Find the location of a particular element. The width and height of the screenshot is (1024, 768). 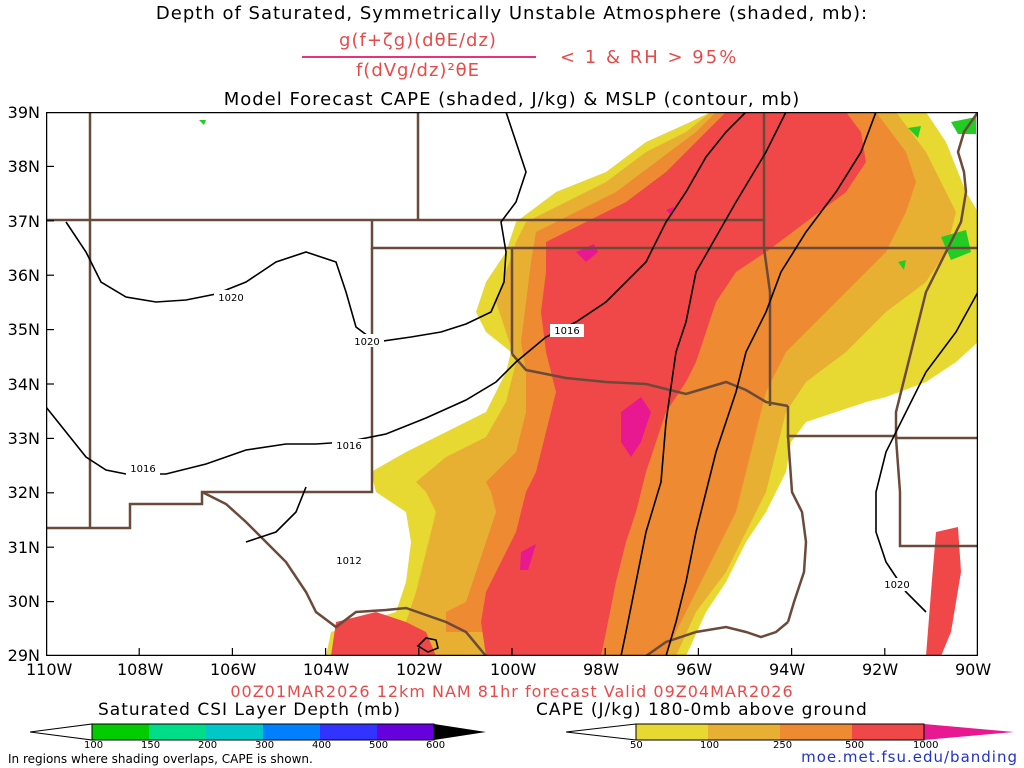

csi-tick-label: 500 is located at coordinates (379, 745).